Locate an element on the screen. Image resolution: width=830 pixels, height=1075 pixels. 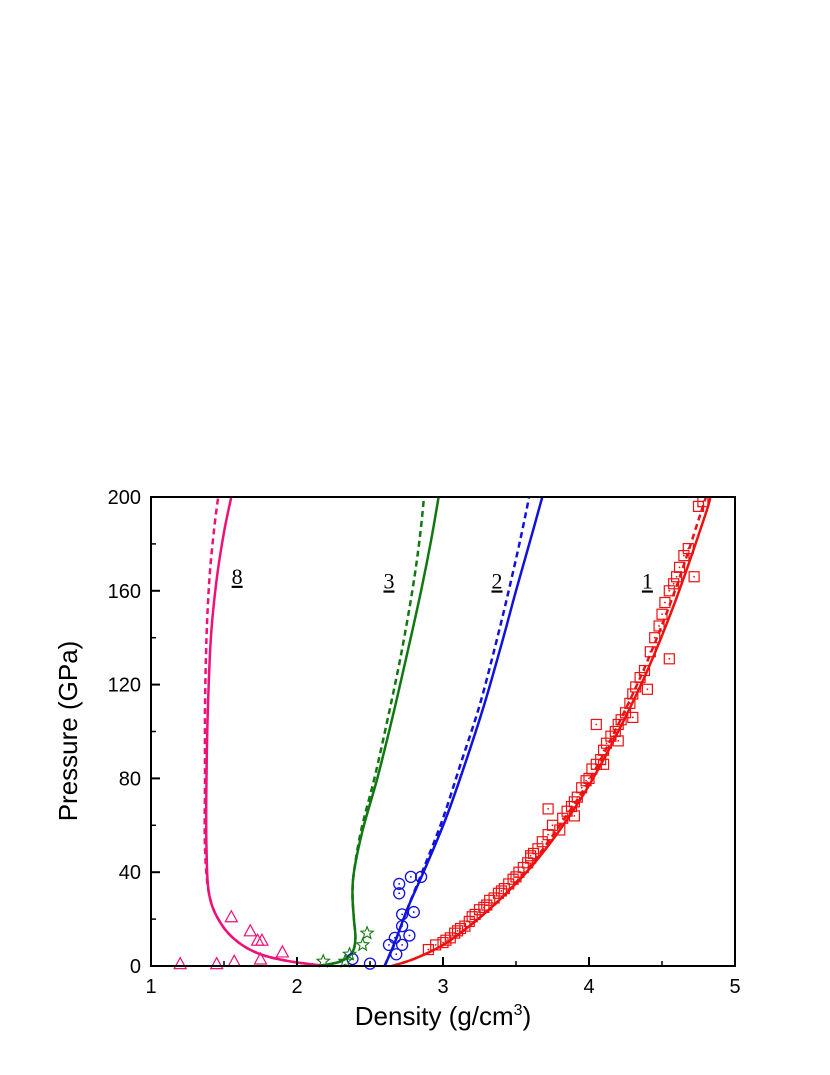
series-2-solid-curve is located at coordinates (463, 731).